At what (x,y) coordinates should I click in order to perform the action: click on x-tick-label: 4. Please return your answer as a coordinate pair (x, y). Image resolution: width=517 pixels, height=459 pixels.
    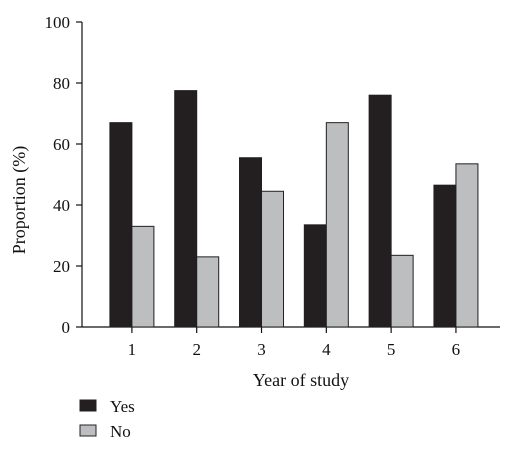
    Looking at the image, I should click on (326, 349).